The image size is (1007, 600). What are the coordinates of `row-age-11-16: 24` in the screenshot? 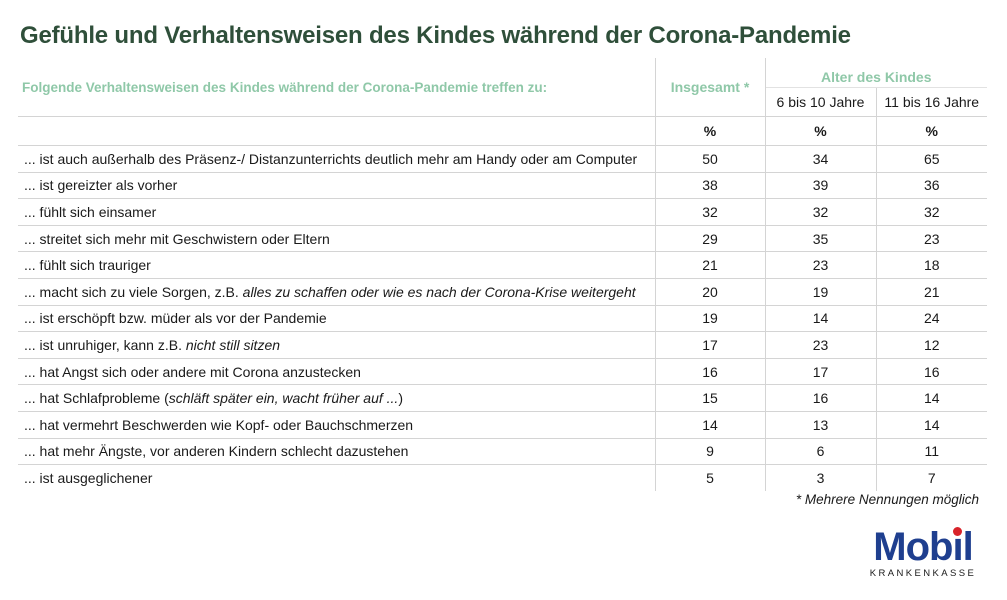 It's located at (931, 318).